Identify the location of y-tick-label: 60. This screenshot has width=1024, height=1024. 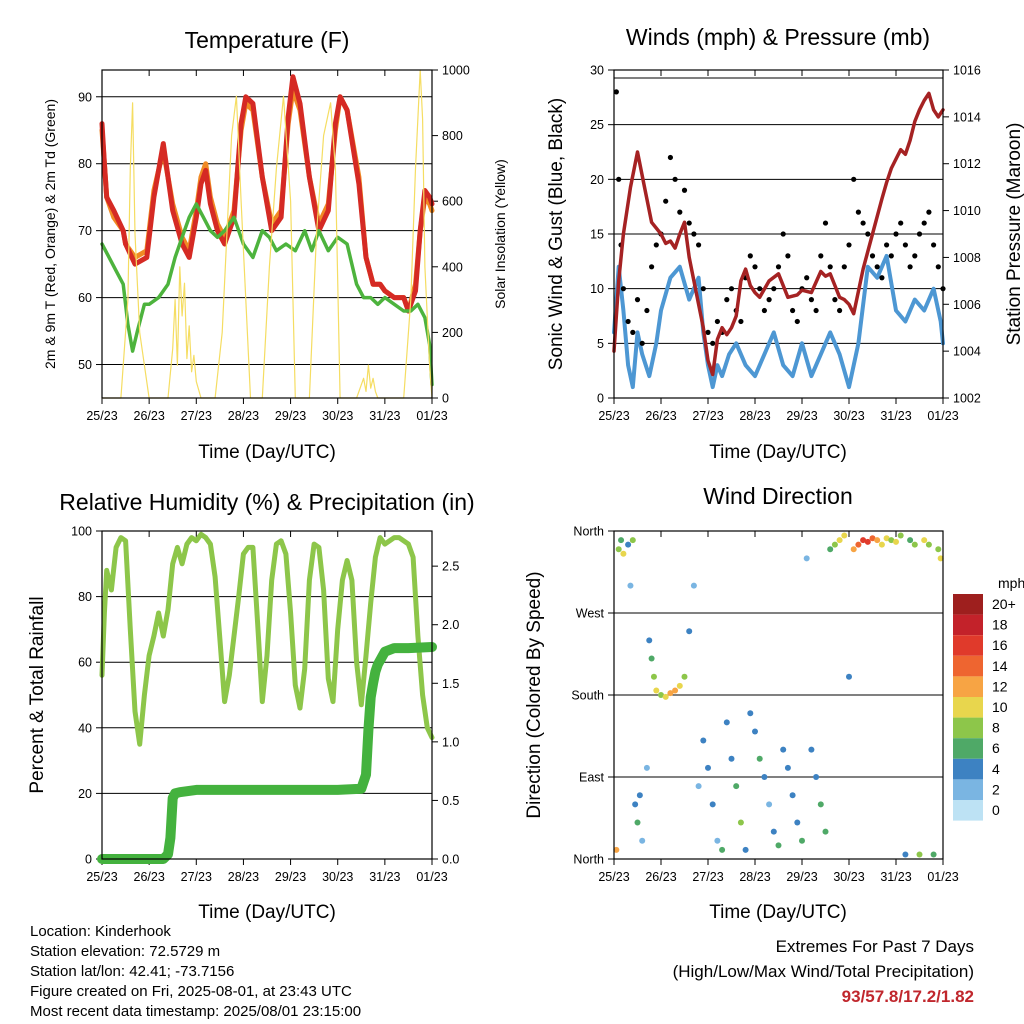
(85, 298).